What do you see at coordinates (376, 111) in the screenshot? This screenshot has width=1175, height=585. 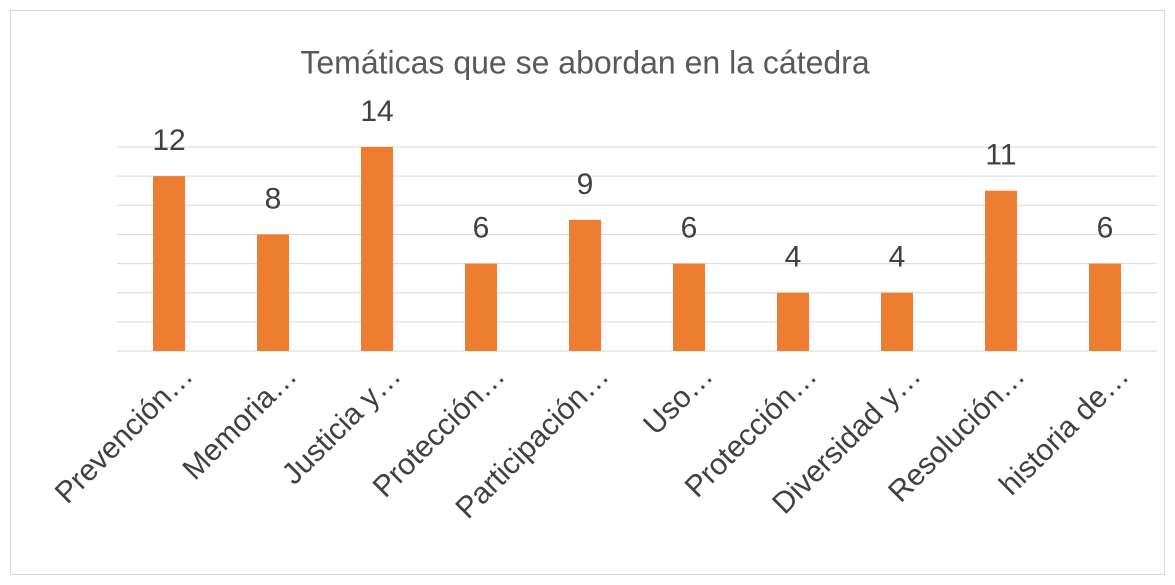 I see `value-label: 14` at bounding box center [376, 111].